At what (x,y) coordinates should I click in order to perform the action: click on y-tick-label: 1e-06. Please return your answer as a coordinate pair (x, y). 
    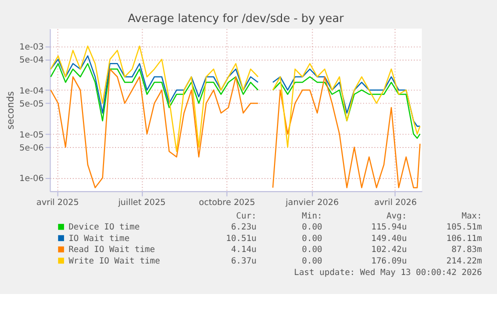
    Looking at the image, I should click on (31, 178).